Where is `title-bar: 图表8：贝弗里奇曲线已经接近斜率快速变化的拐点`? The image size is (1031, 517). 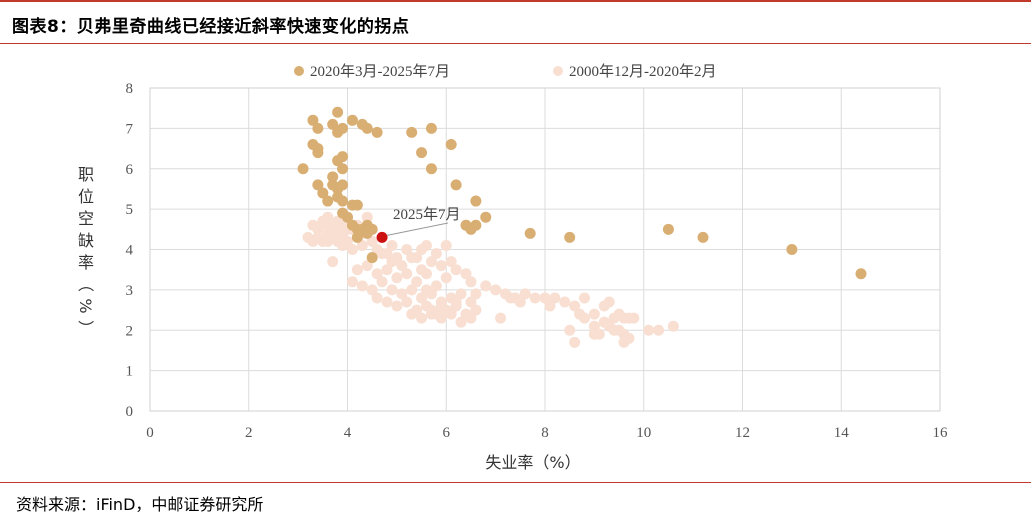
title-bar: 图表8：贝弗里奇曲线已经接近斜率快速变化的拐点 is located at coordinates (515, 22).